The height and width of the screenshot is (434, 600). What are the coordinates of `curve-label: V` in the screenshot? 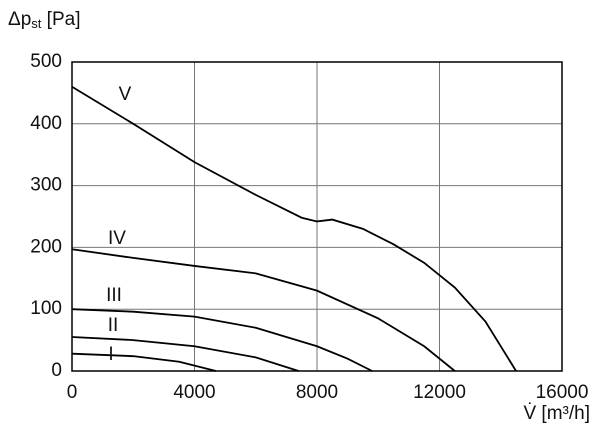 It's located at (125, 94).